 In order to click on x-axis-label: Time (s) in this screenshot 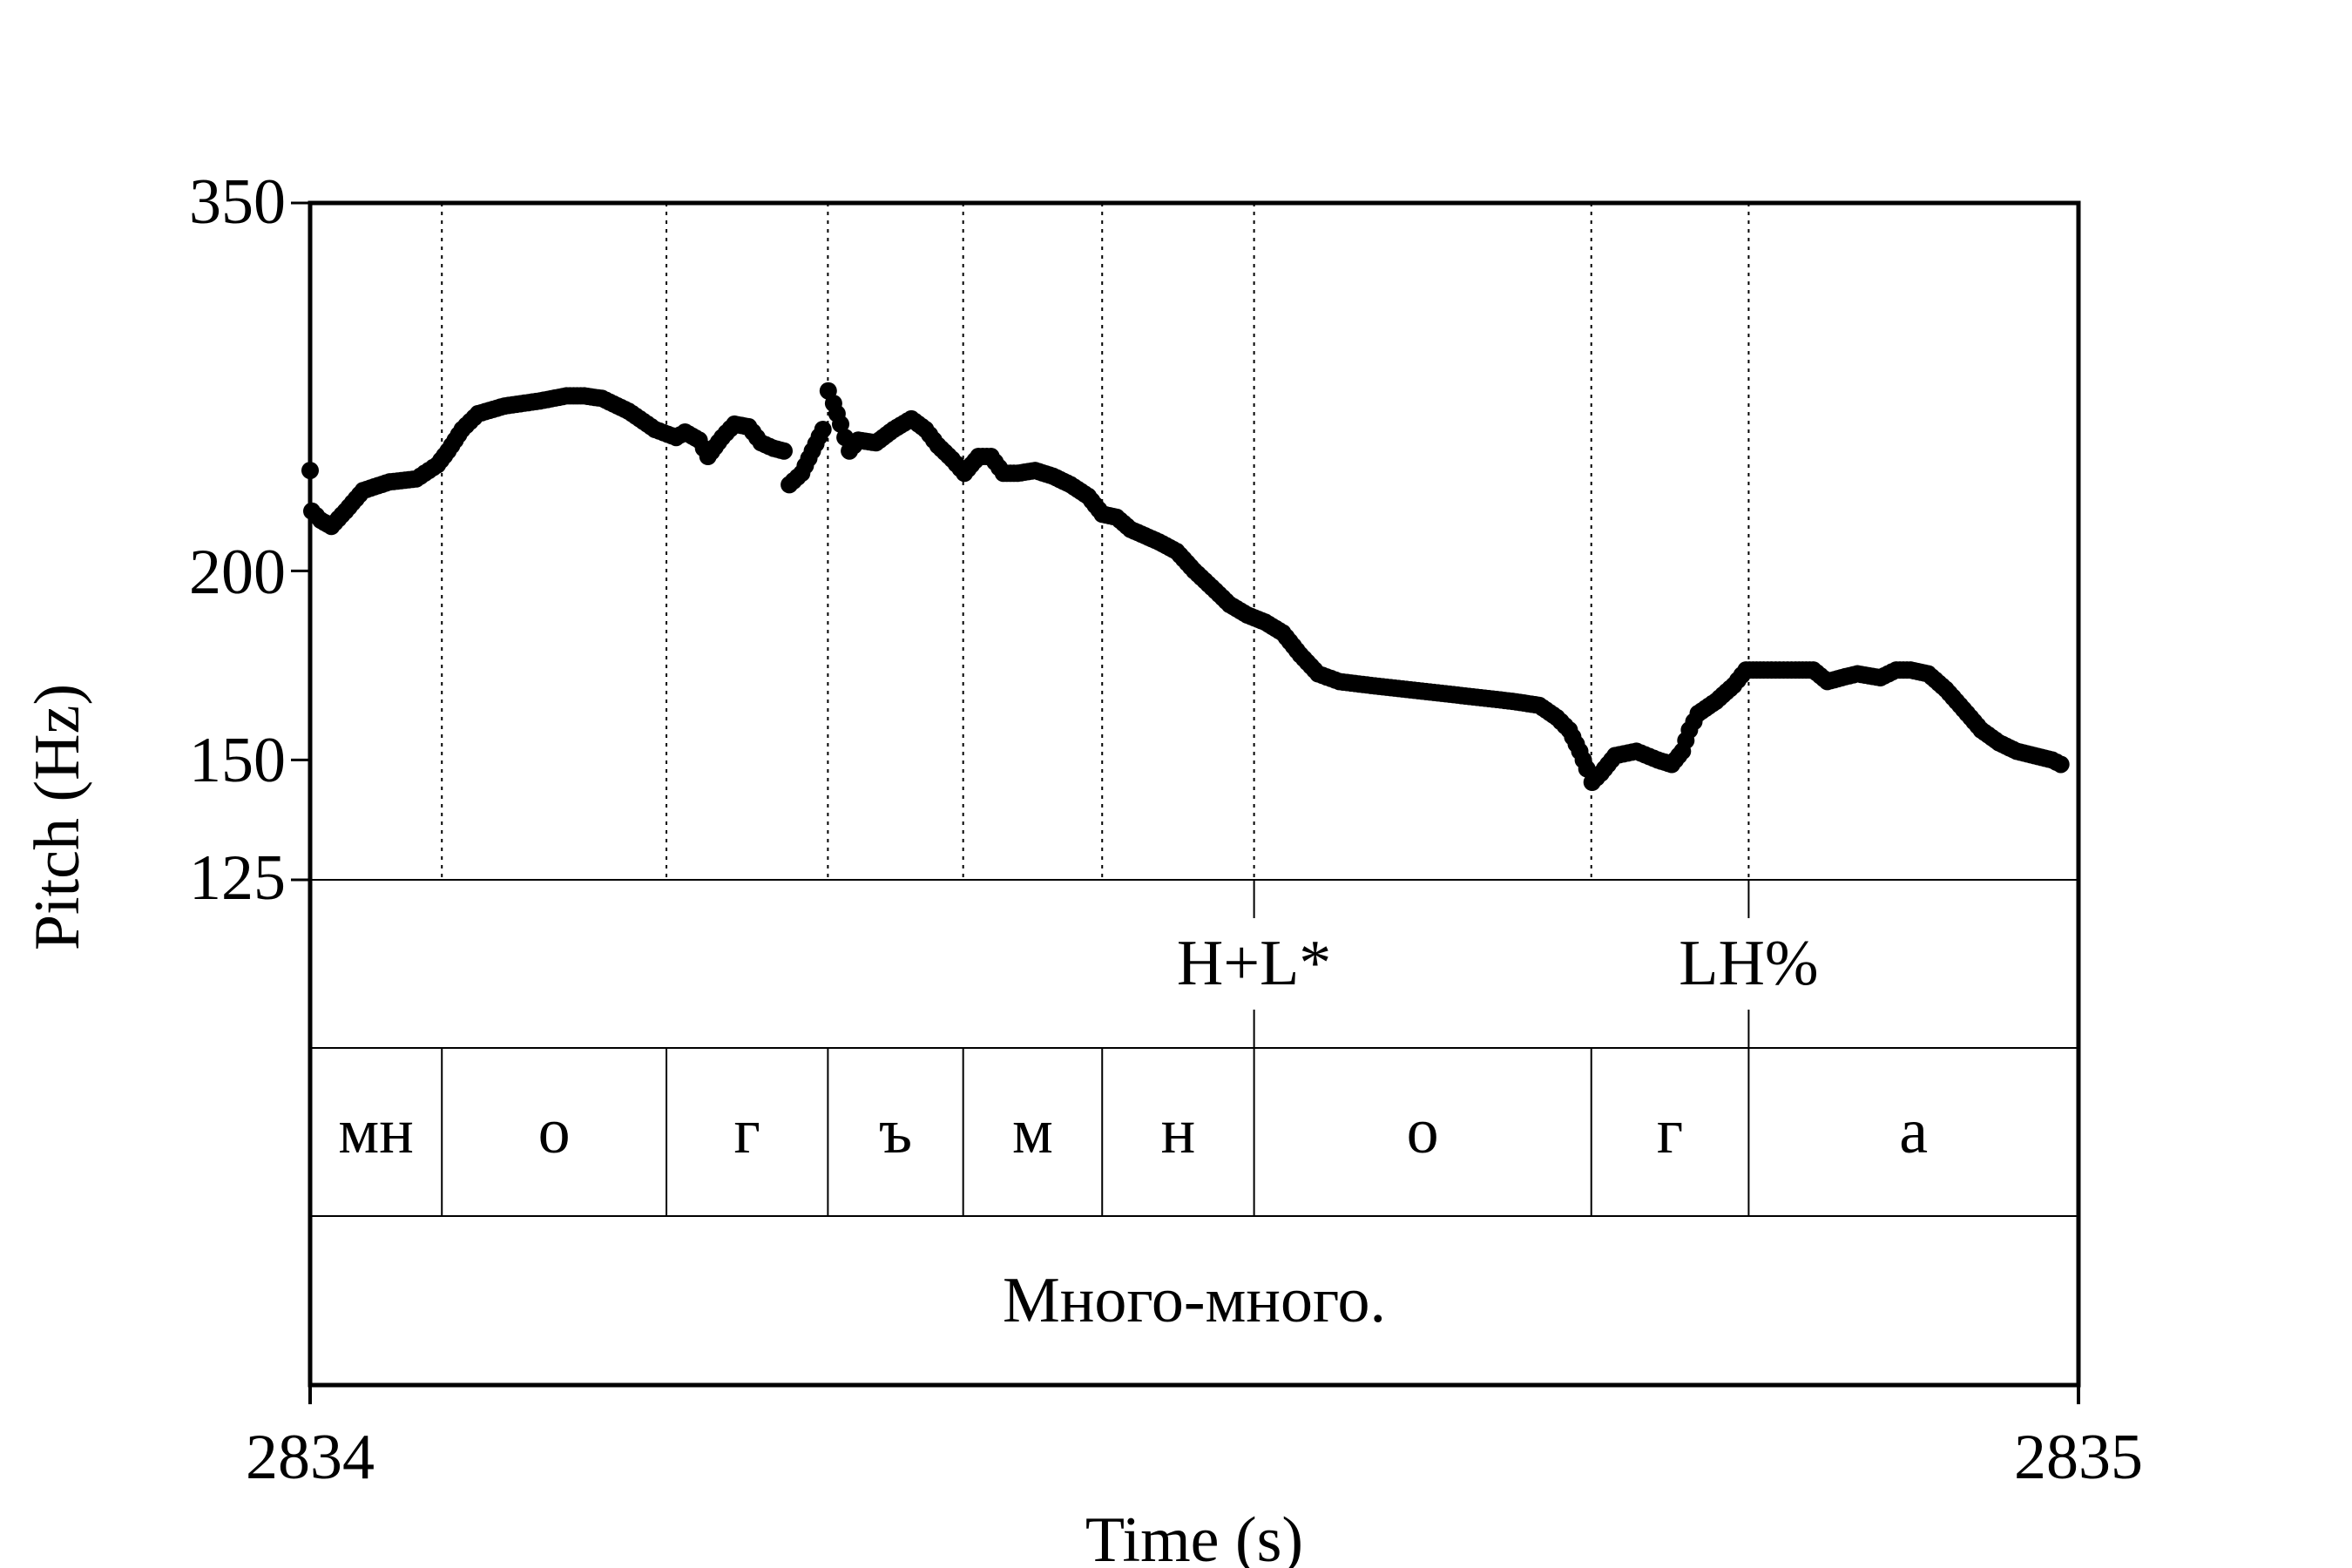, I will do `click(1194, 1536)`.